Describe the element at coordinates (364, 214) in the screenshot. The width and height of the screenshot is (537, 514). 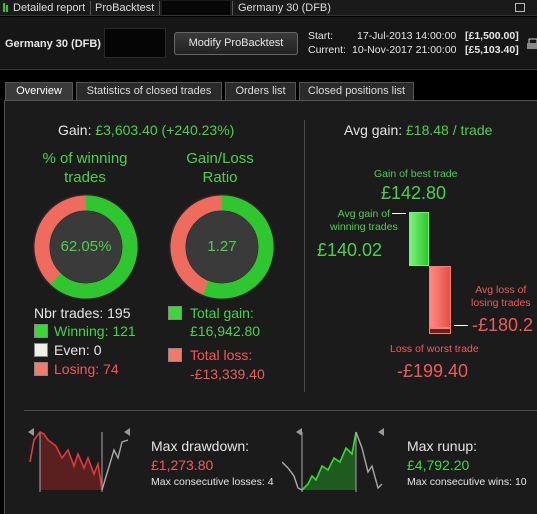
I see `avg-gain-label-line1: Avg gain of` at that location.